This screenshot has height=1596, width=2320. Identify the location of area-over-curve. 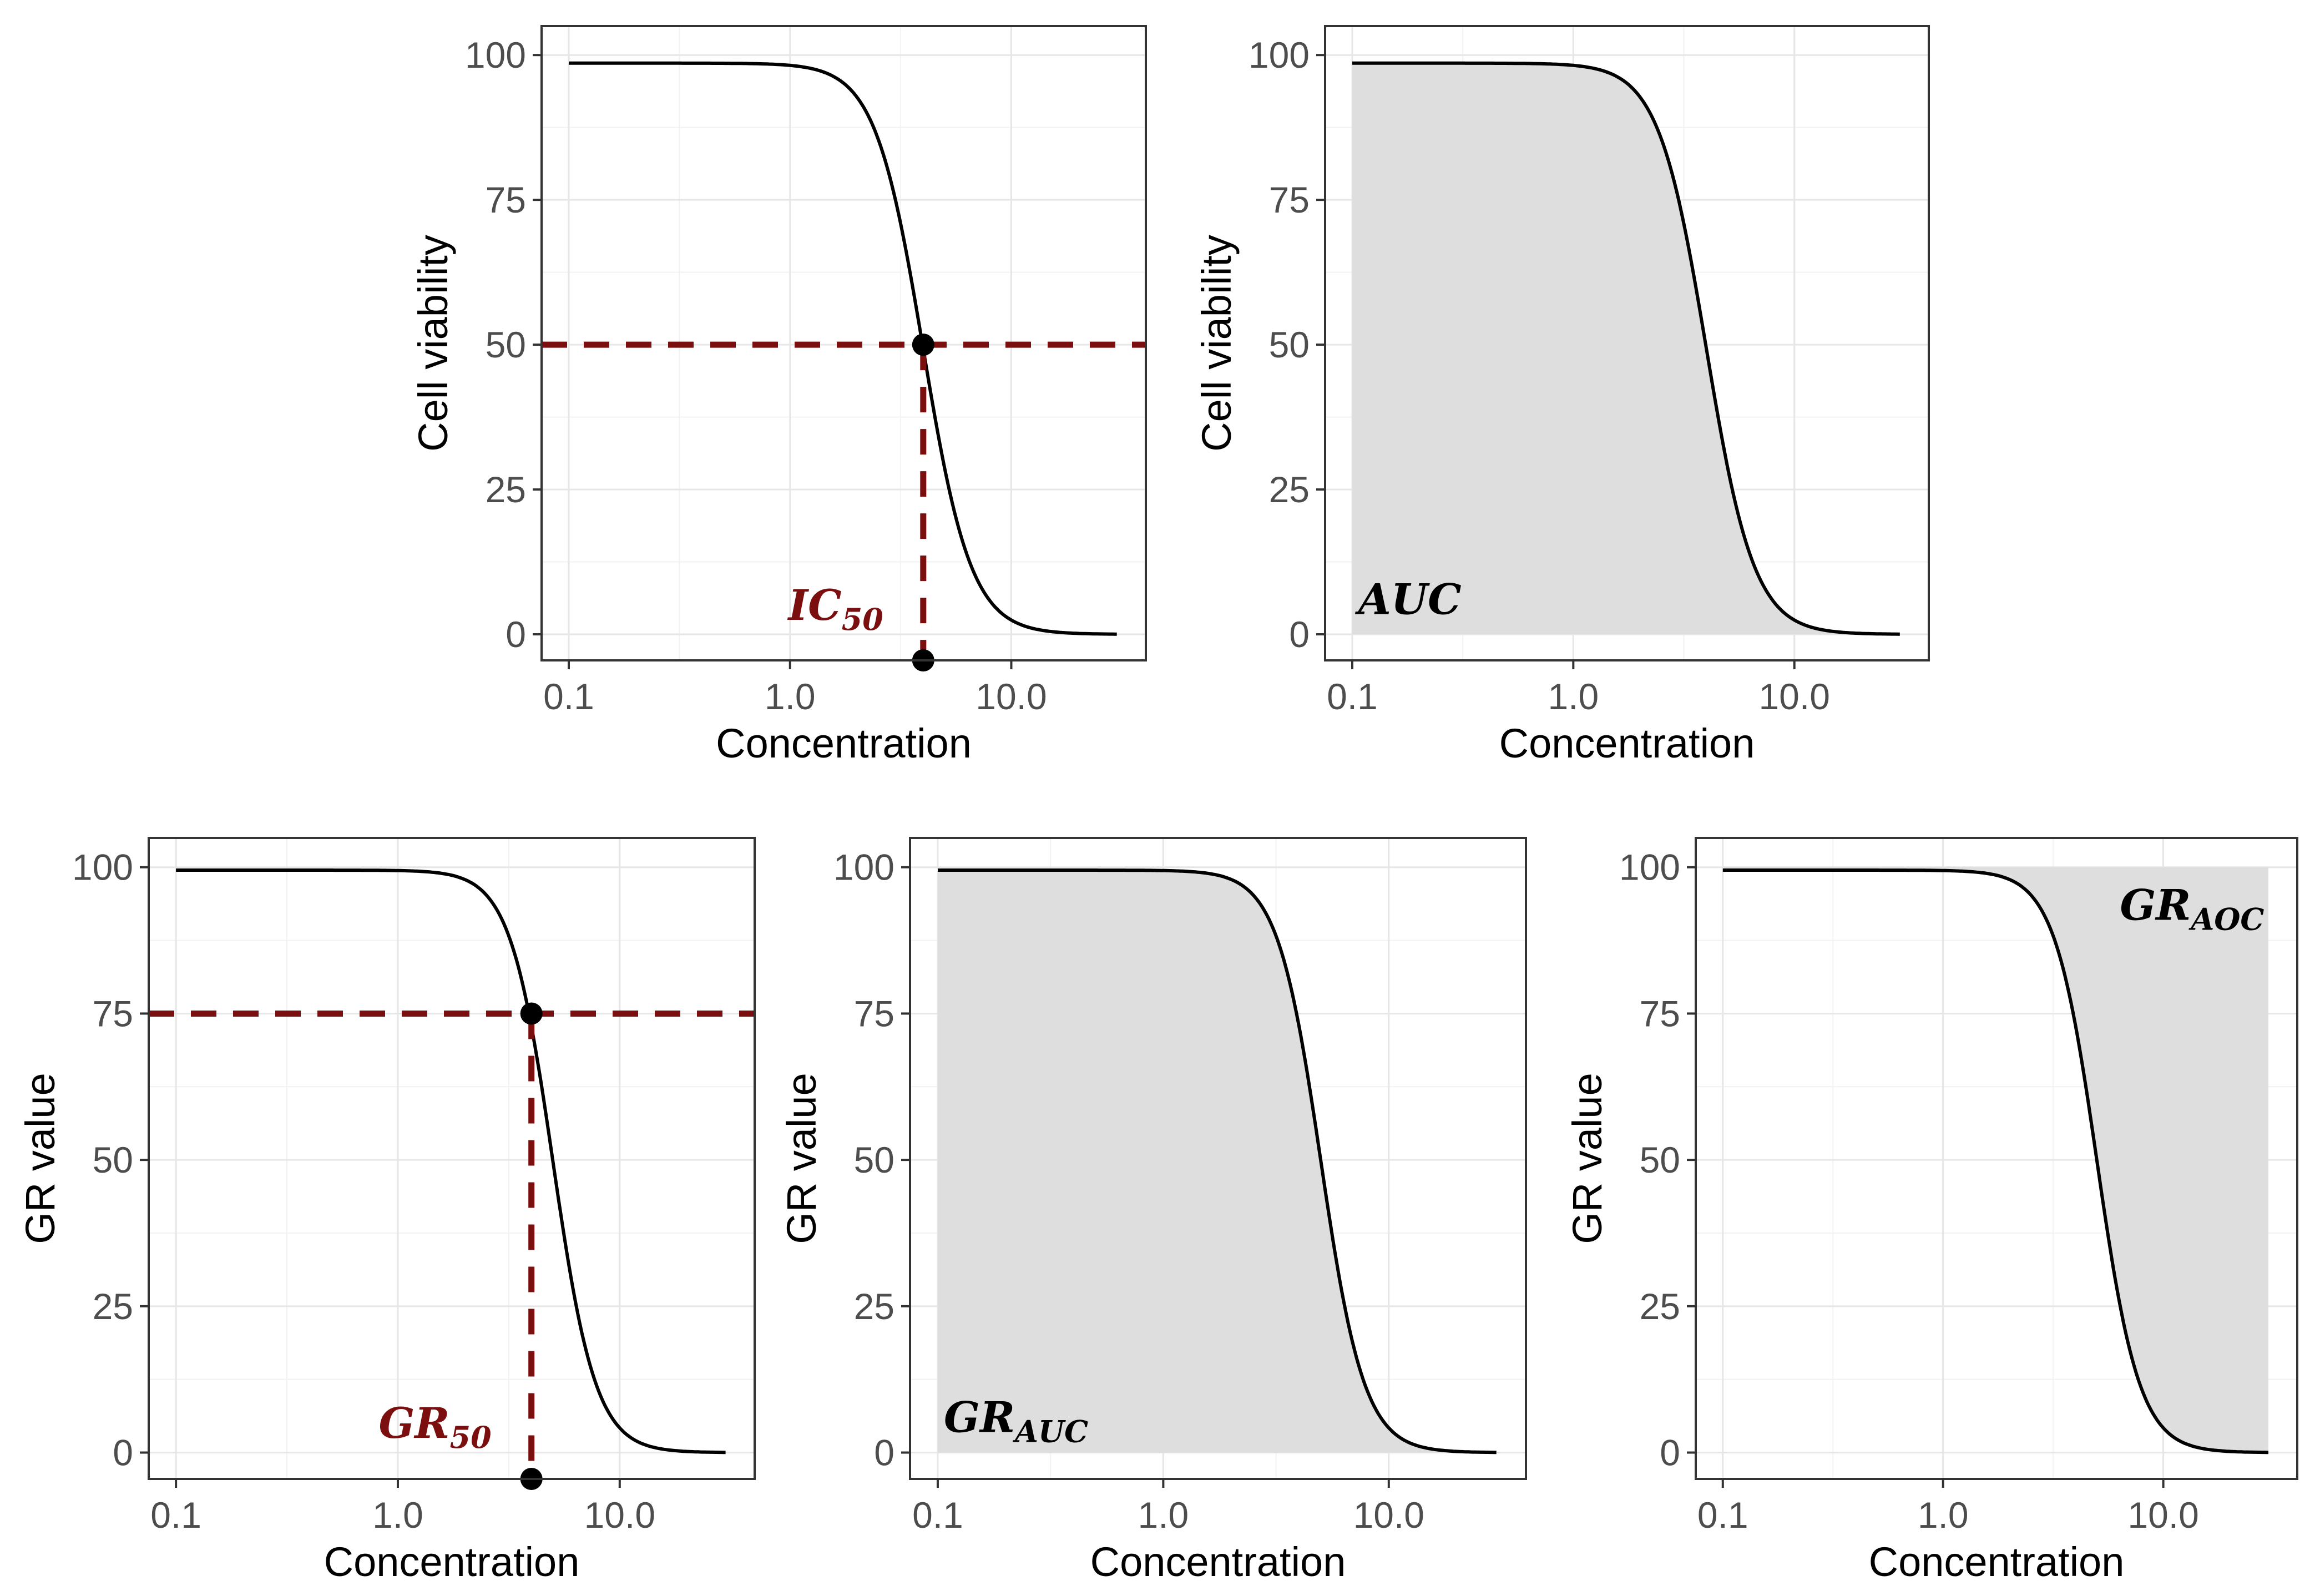
(1995, 1160).